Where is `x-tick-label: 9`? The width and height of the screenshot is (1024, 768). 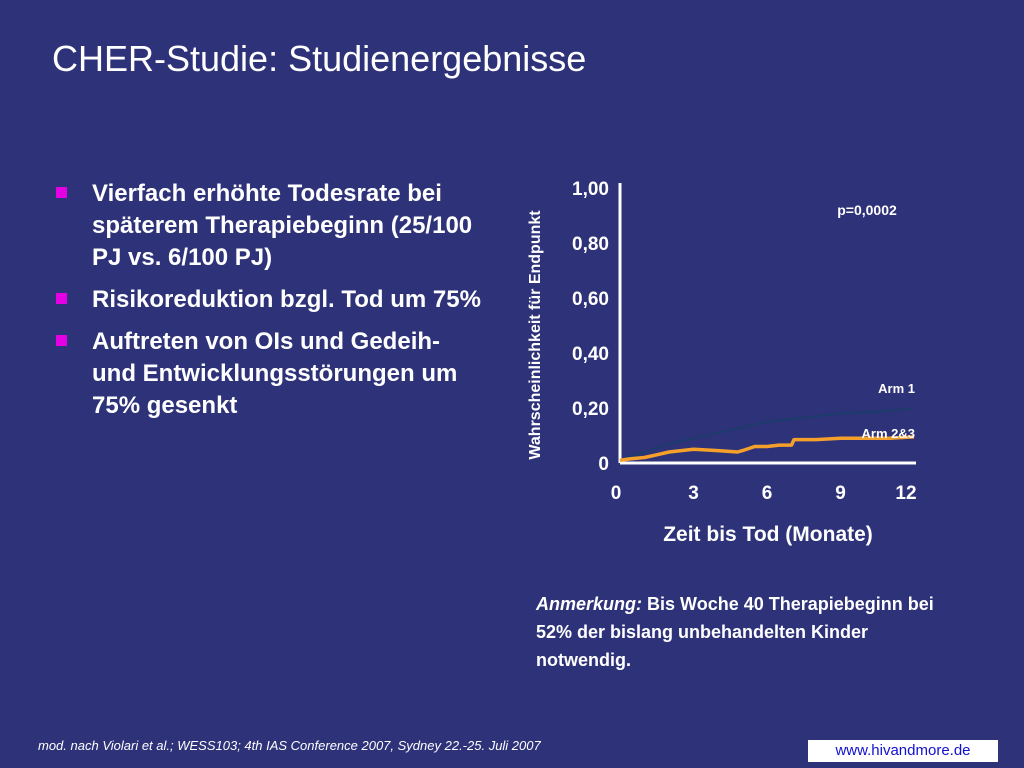 x-tick-label: 9 is located at coordinates (840, 493).